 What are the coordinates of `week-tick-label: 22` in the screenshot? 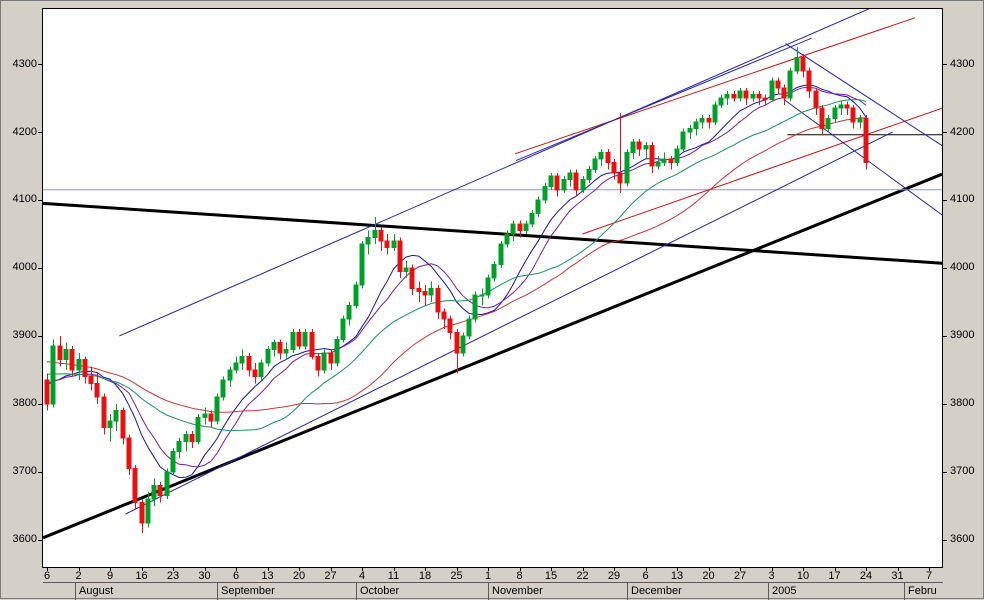 It's located at (582, 576).